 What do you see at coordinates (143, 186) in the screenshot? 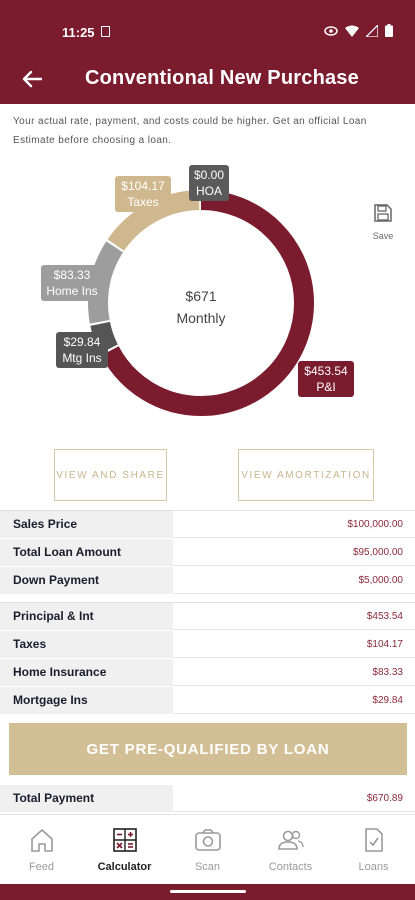
I see `taxes-tag-amount: $104.17` at bounding box center [143, 186].